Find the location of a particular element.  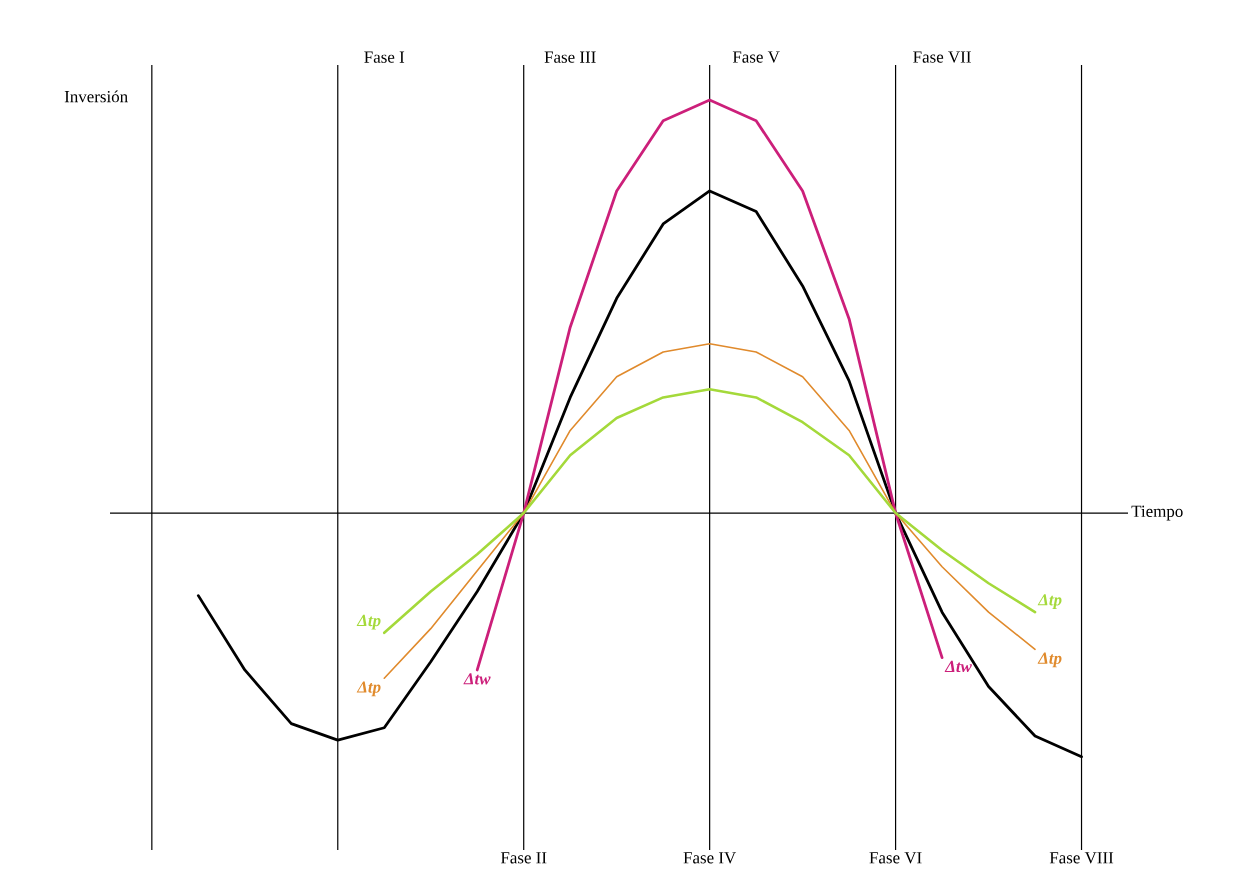

x-tick-label: Fase II is located at coordinates (523, 858).